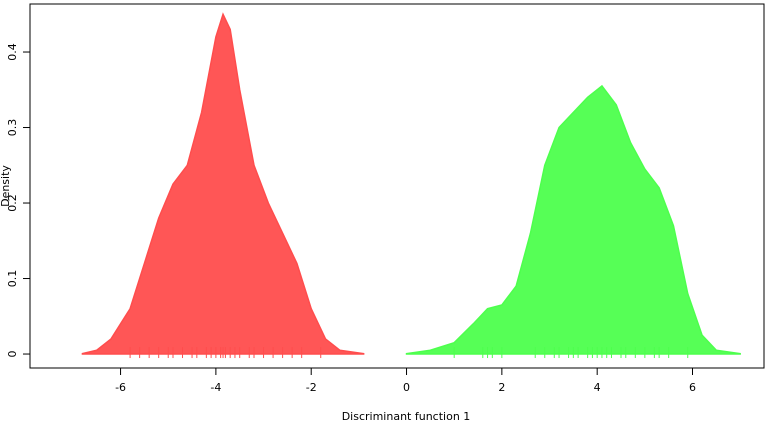  What do you see at coordinates (6, 186) in the screenshot?
I see `y-axis-label: Density` at bounding box center [6, 186].